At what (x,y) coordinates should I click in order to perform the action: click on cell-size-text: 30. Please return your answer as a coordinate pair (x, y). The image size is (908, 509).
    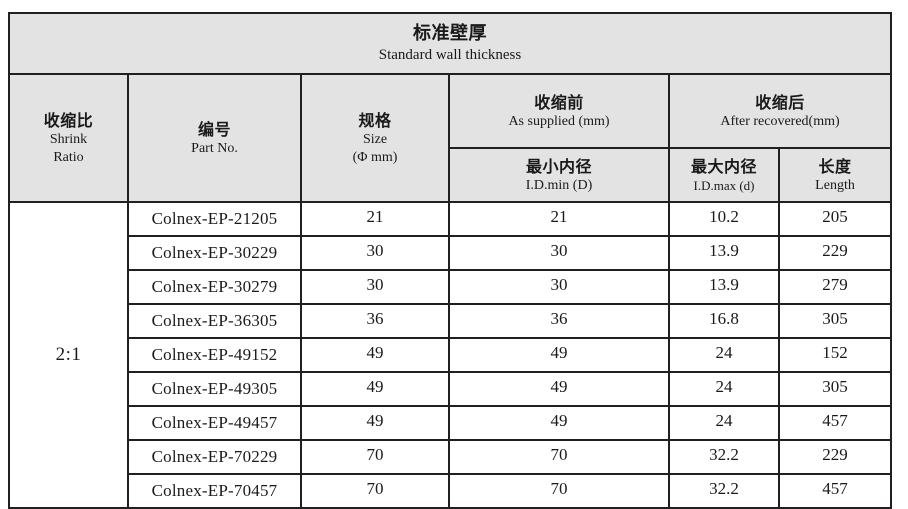
    Looking at the image, I should click on (375, 250).